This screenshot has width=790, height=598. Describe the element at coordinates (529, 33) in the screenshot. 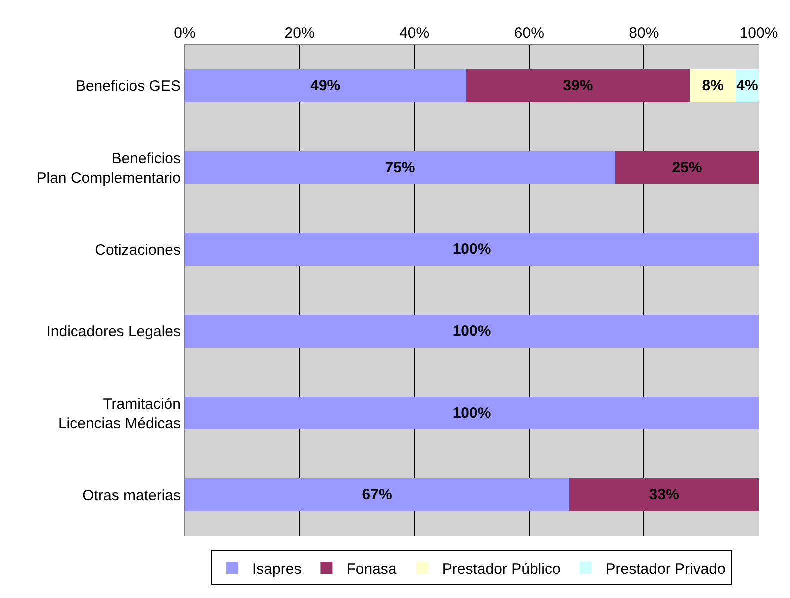

I see `x-tick-label: 60%` at that location.